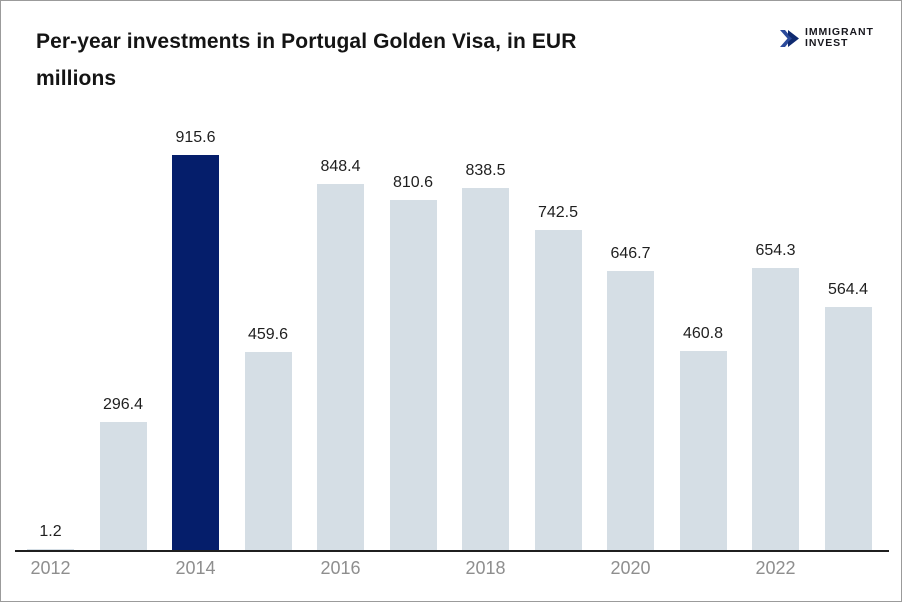 The image size is (902, 602). I want to click on bar-2019, so click(558, 389).